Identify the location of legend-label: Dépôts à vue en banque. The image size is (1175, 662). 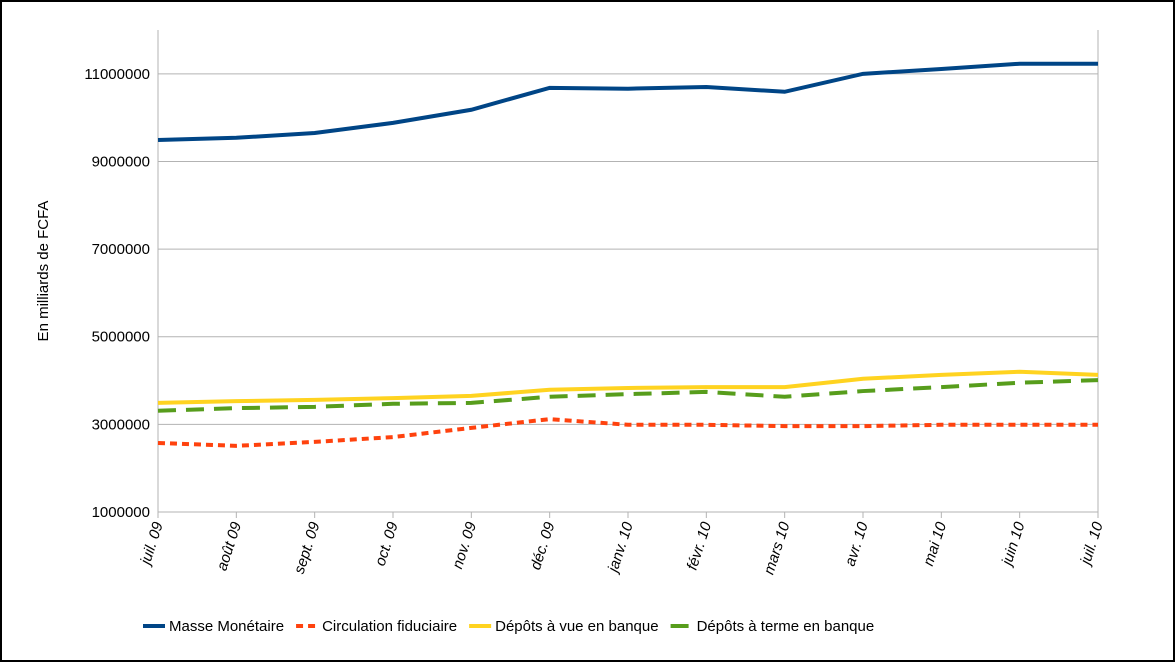
(576, 626).